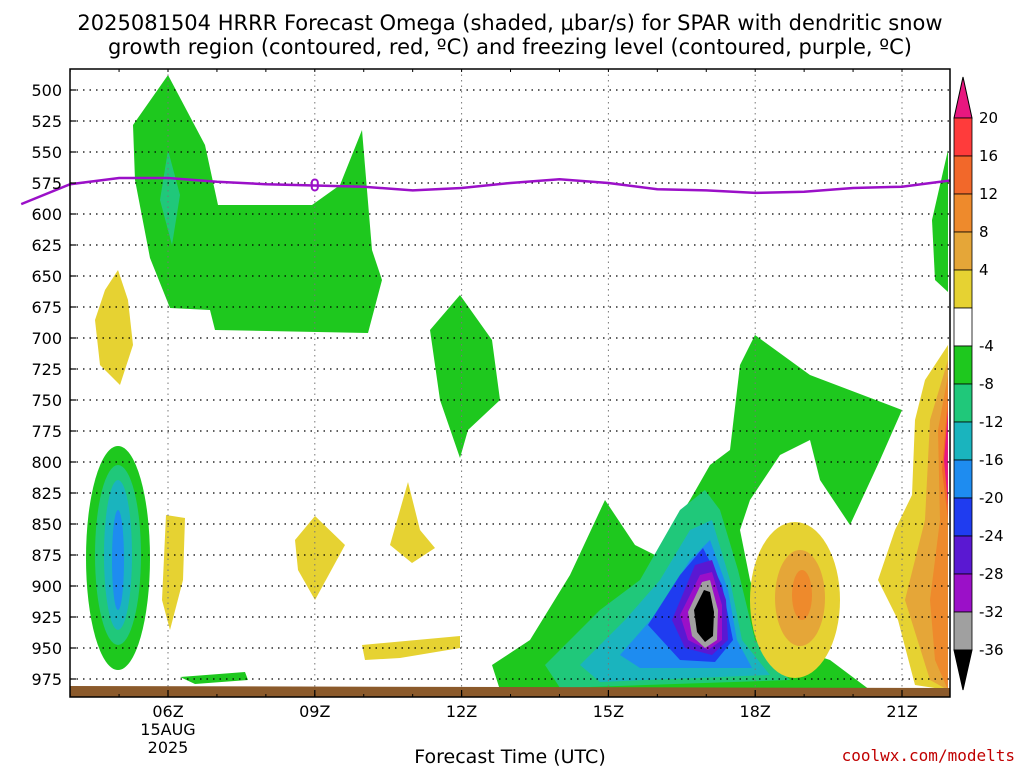 The height and width of the screenshot is (768, 1024). Describe the element at coordinates (46, 276) in the screenshot. I see `y-tick-label: 650` at that location.